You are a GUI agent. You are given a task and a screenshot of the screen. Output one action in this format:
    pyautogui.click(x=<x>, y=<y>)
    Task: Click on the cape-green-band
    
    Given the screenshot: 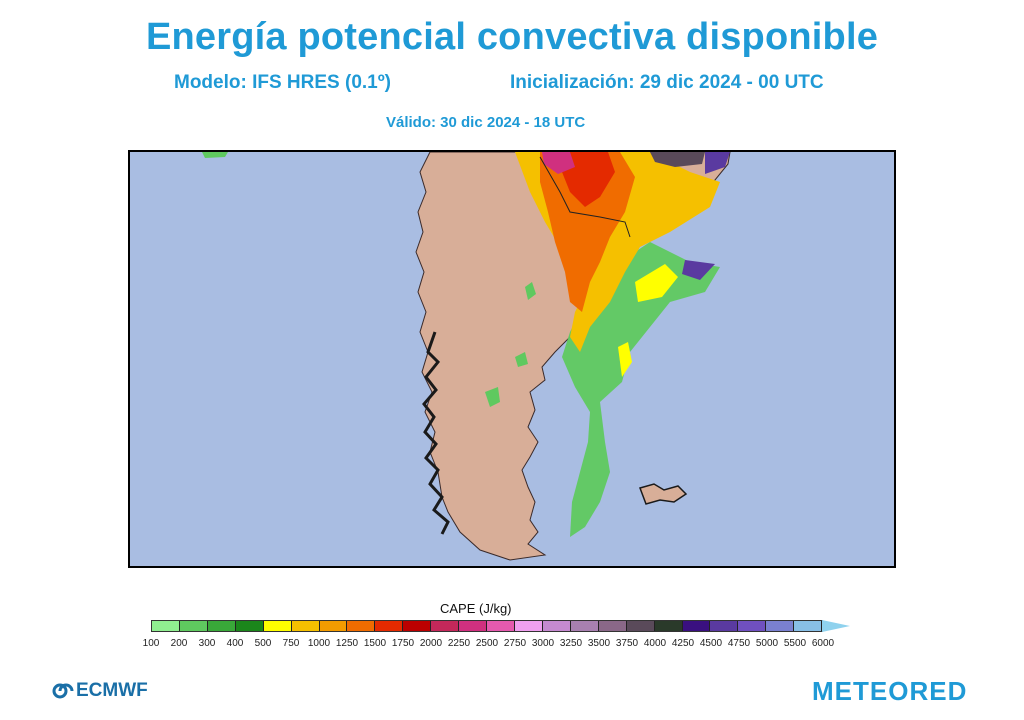 What is the action you would take?
    pyautogui.click(x=641, y=389)
    